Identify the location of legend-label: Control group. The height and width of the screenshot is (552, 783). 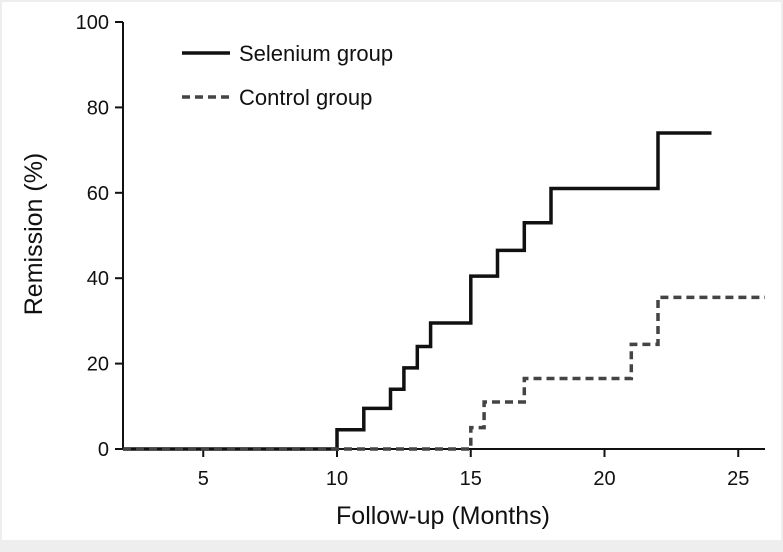
(305, 97).